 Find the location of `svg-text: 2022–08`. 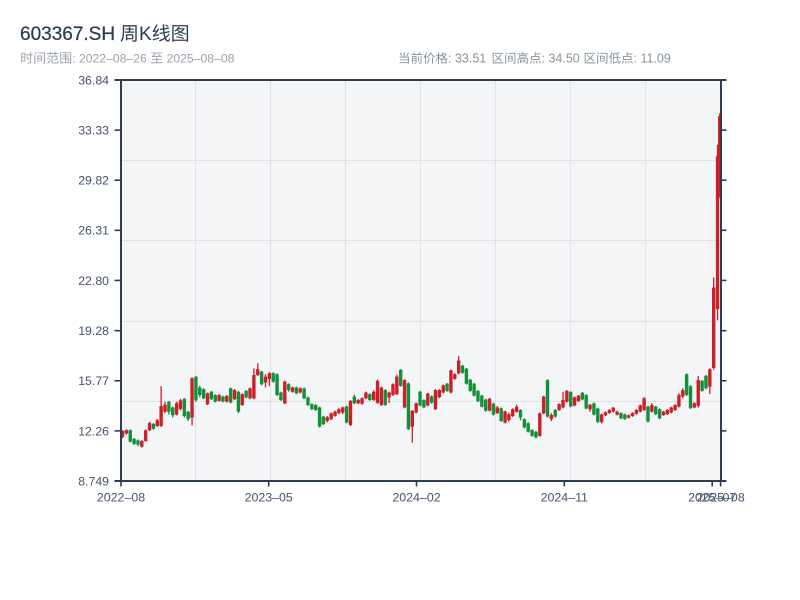

svg-text: 2022–08 is located at coordinates (121, 498).